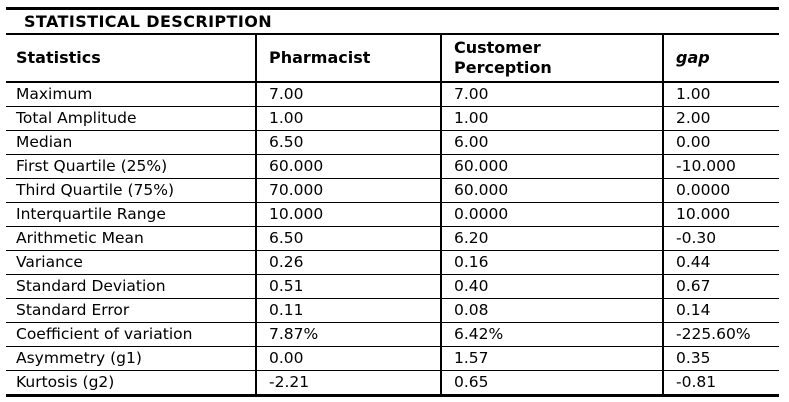 The width and height of the screenshot is (789, 402). What do you see at coordinates (720, 58) in the screenshot?
I see `column-header-gap: gap` at bounding box center [720, 58].